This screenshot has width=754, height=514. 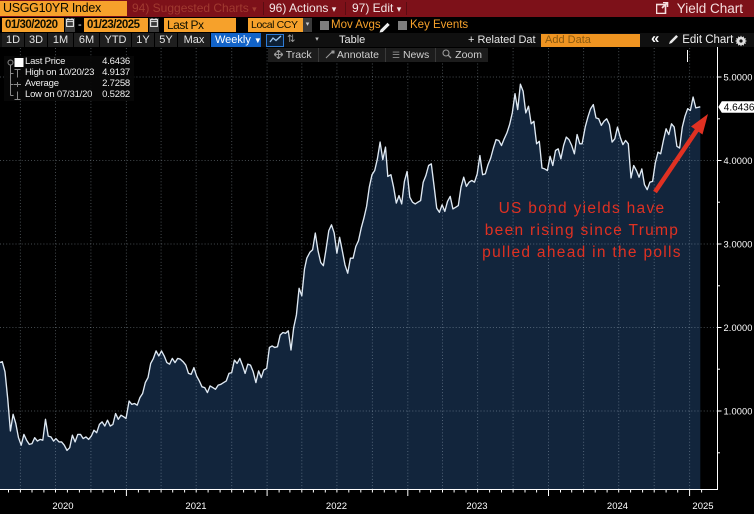 I want to click on svg-text: 4.0000, so click(x=738, y=161).